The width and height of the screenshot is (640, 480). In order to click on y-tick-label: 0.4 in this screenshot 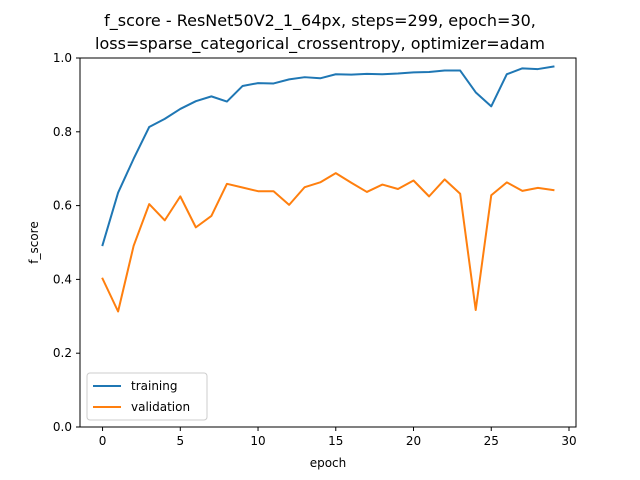, I will do `click(62, 279)`.